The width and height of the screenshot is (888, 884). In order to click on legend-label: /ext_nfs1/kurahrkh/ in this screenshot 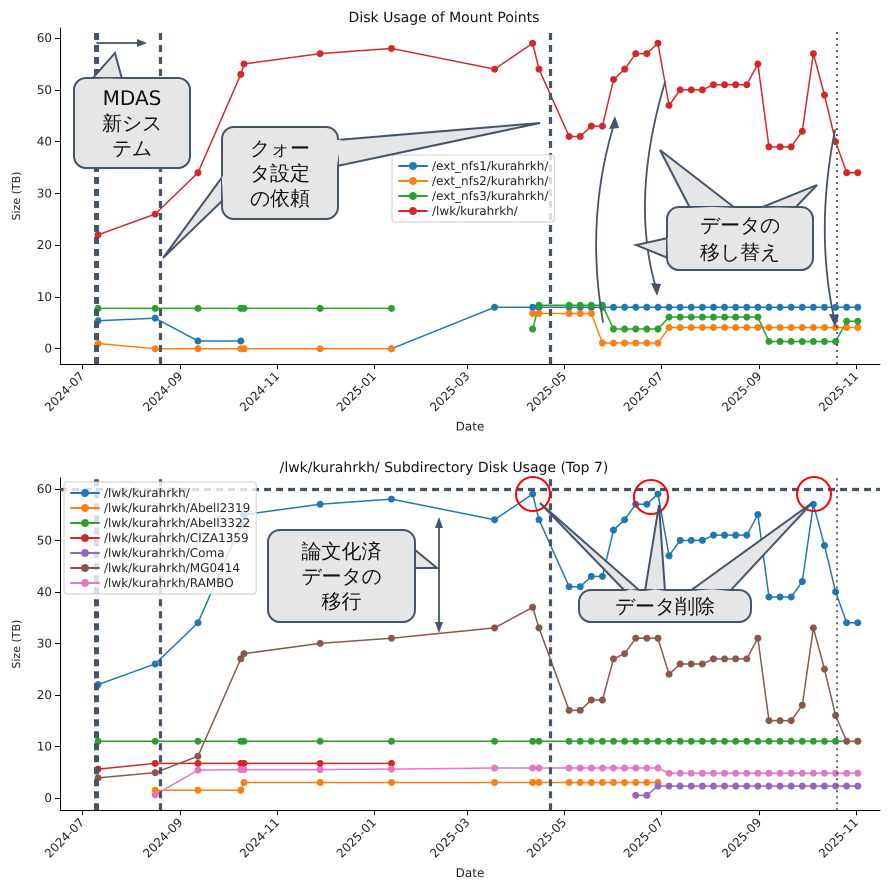, I will do `click(491, 166)`.